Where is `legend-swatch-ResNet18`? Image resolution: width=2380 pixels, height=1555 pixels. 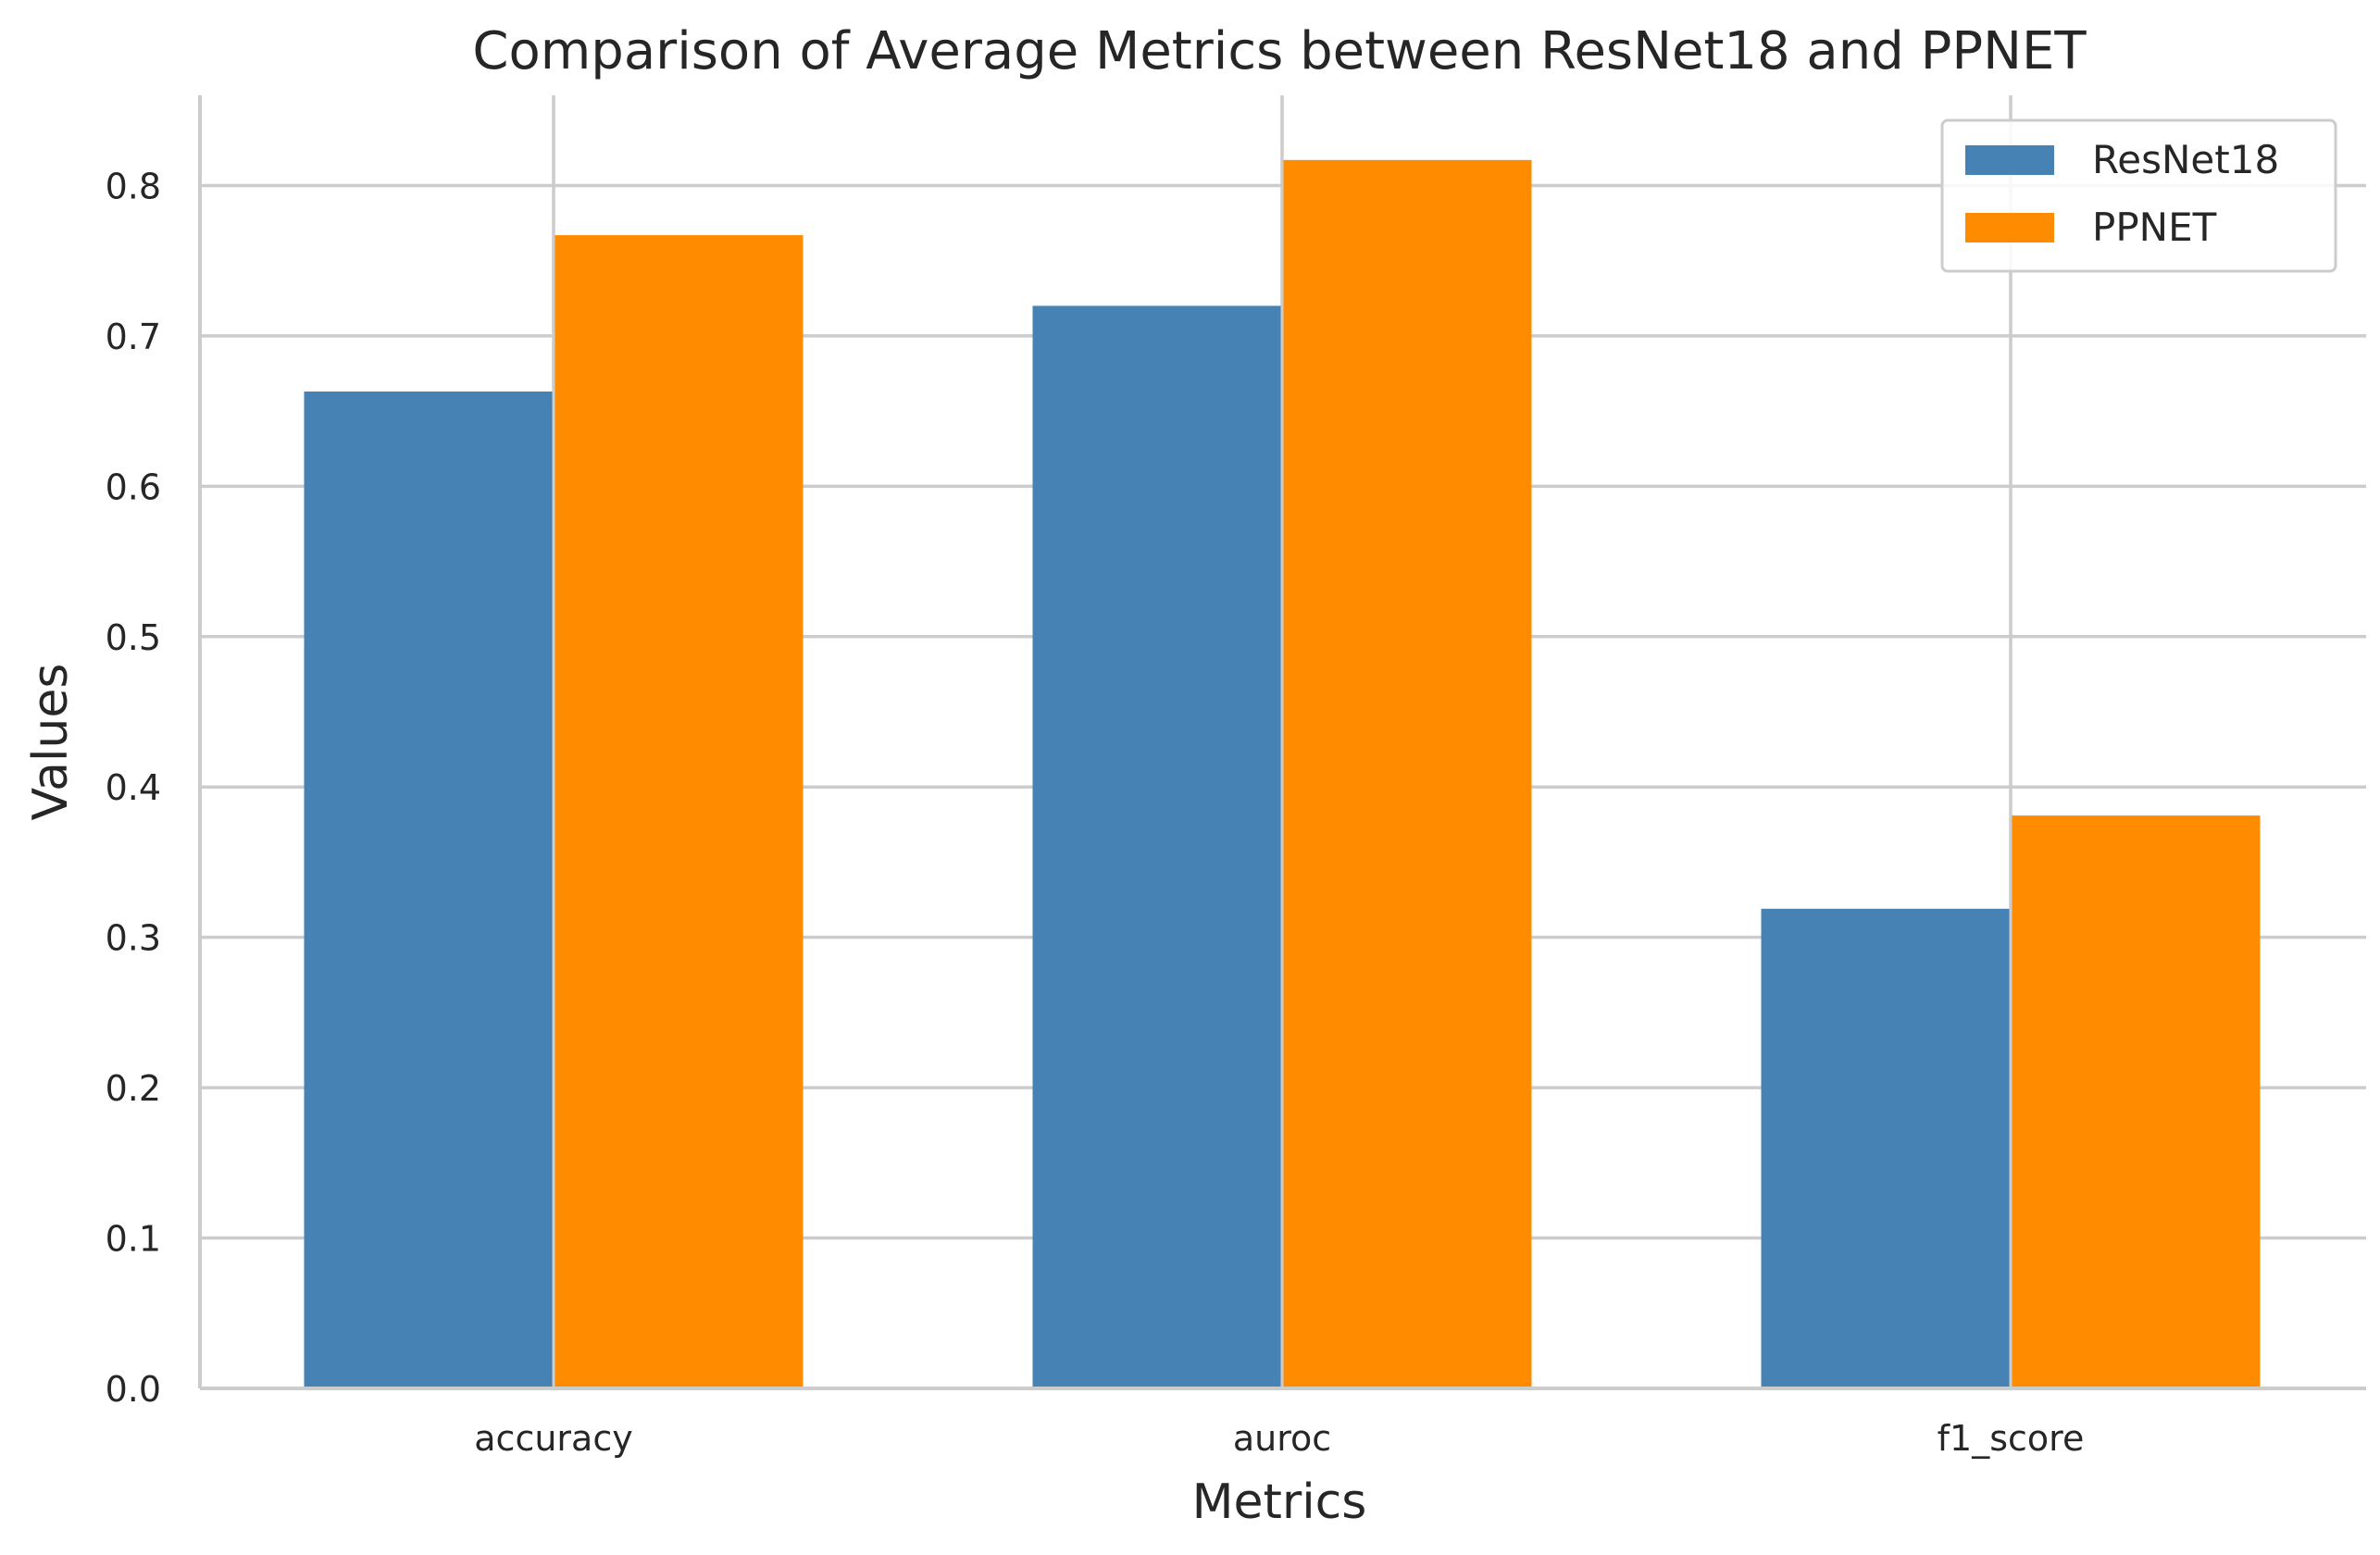 legend-swatch-ResNet18 is located at coordinates (2009, 160).